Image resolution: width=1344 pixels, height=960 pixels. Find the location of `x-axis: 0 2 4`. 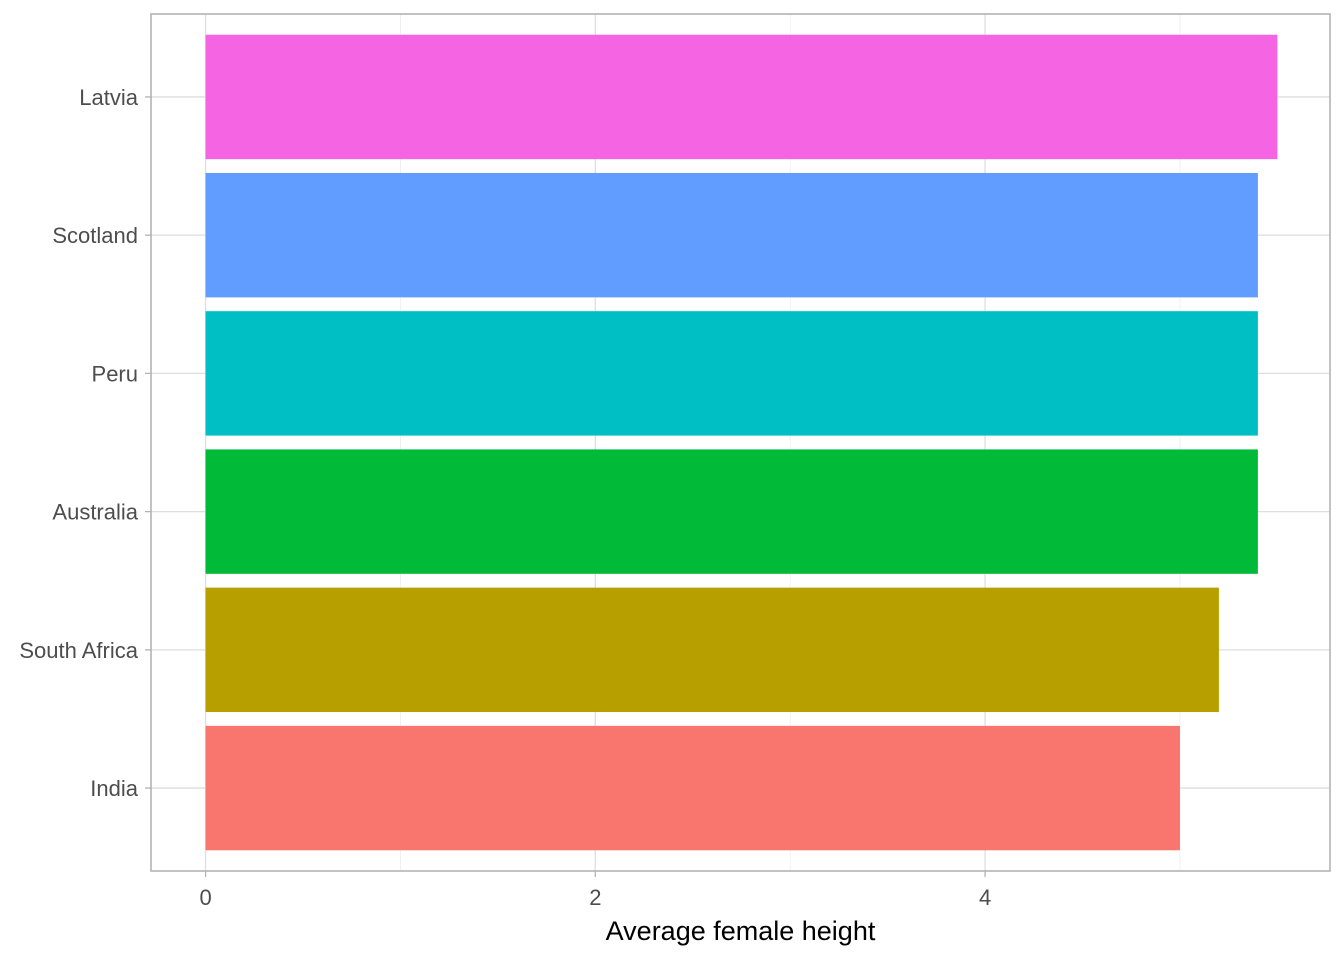

x-axis: 0 2 4 is located at coordinates (595, 890).